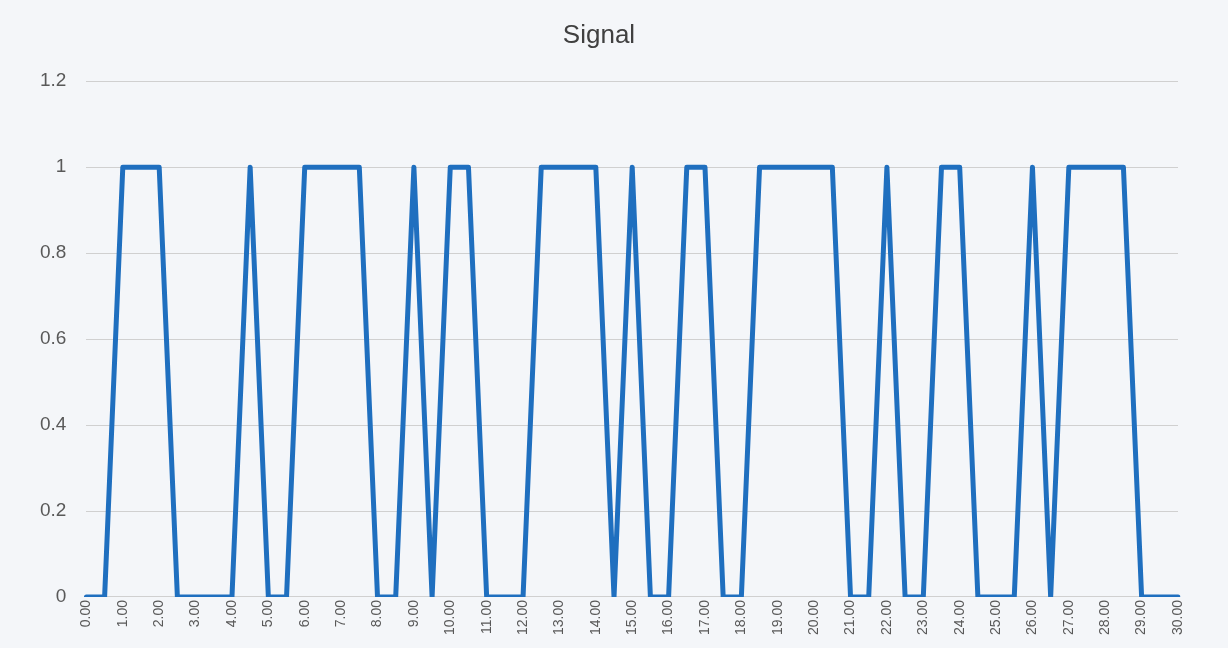 The width and height of the screenshot is (1228, 648). Describe the element at coordinates (1031, 617) in the screenshot. I see `x-tick-label: 26.00` at that location.